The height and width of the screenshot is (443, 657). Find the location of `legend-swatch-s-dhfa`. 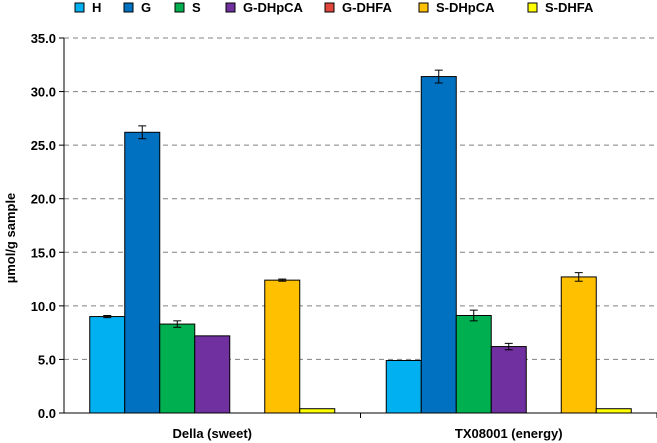

legend-swatch-s-dhfa is located at coordinates (532, 7).